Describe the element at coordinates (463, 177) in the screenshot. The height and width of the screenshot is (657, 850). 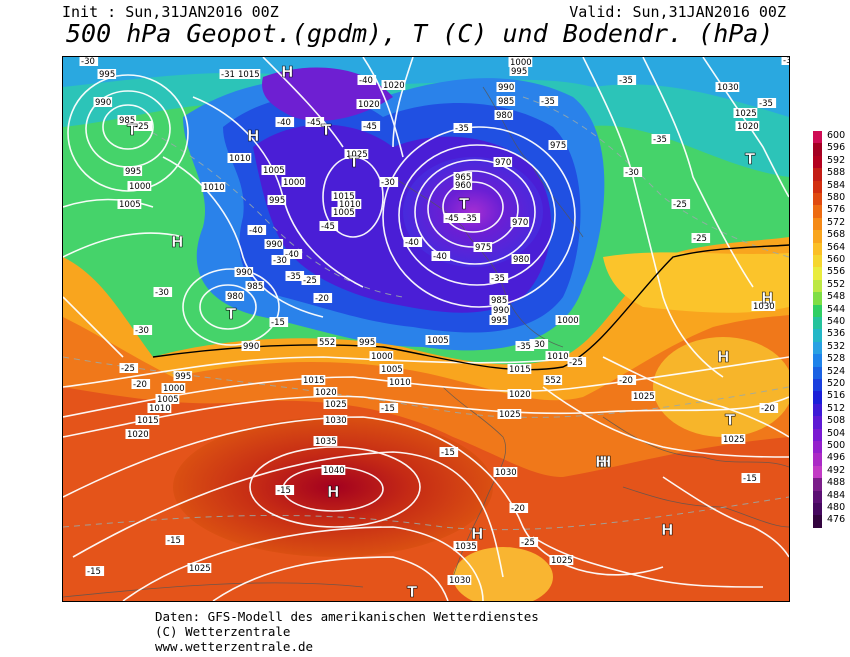
I see `isobar-label: 965` at that location.